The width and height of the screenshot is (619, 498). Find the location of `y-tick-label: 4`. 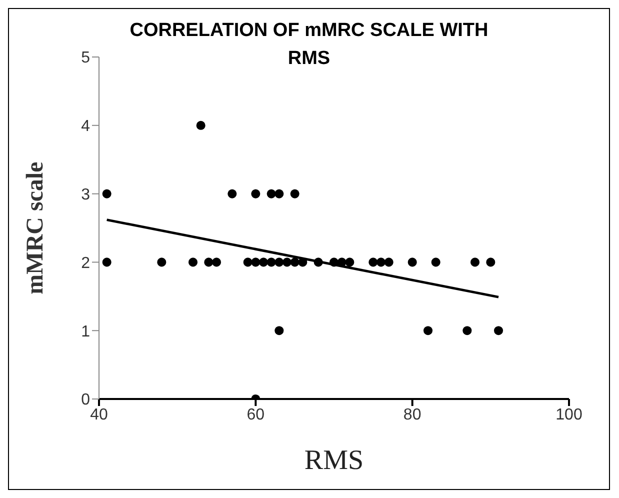

y-tick-label: 4 is located at coordinates (85, 127).